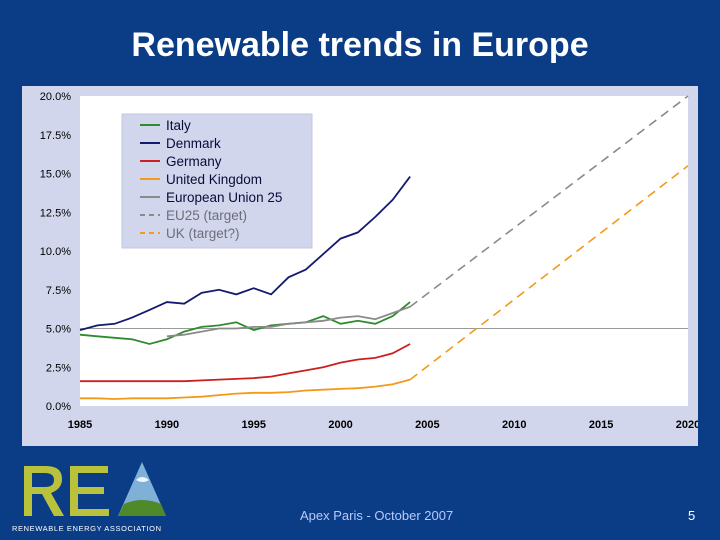 The image size is (720, 540). What do you see at coordinates (514, 425) in the screenshot?
I see `x-tick-label: 2010` at bounding box center [514, 425].